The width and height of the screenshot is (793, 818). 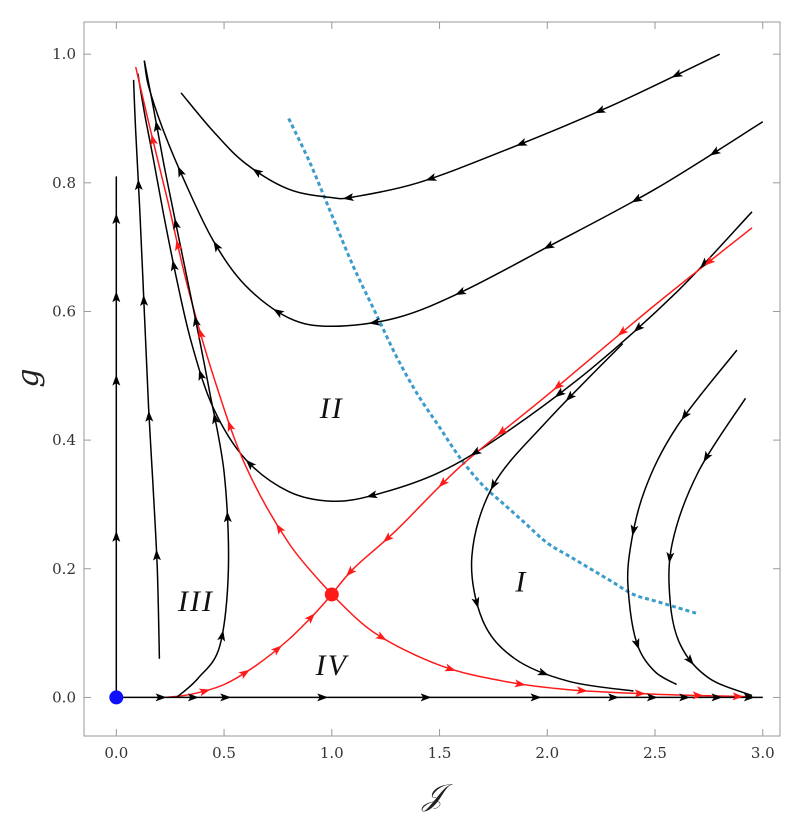 I want to click on region-label: III, so click(x=195, y=601).